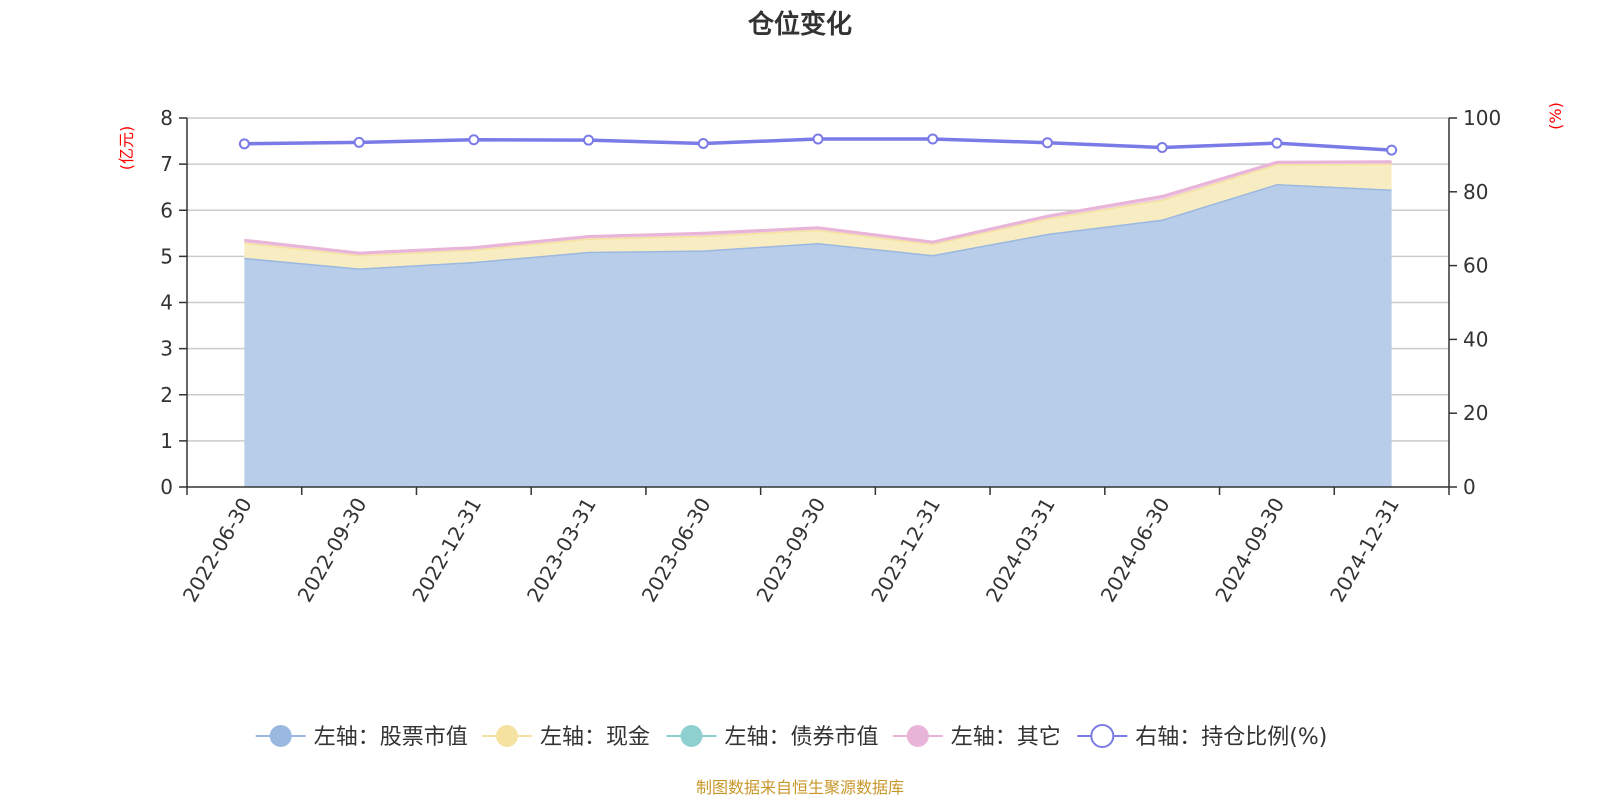 This screenshot has width=1600, height=800. Describe the element at coordinates (1231, 737) in the screenshot. I see `legend-label: 右轴：持仓比例(%)` at that location.